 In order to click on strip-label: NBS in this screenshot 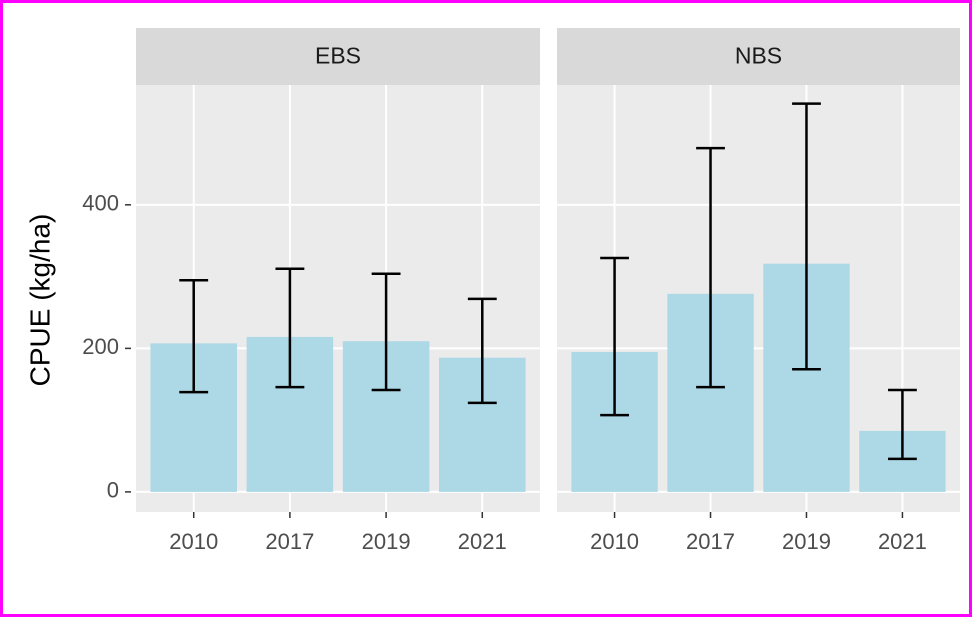, I will do `click(758, 56)`.